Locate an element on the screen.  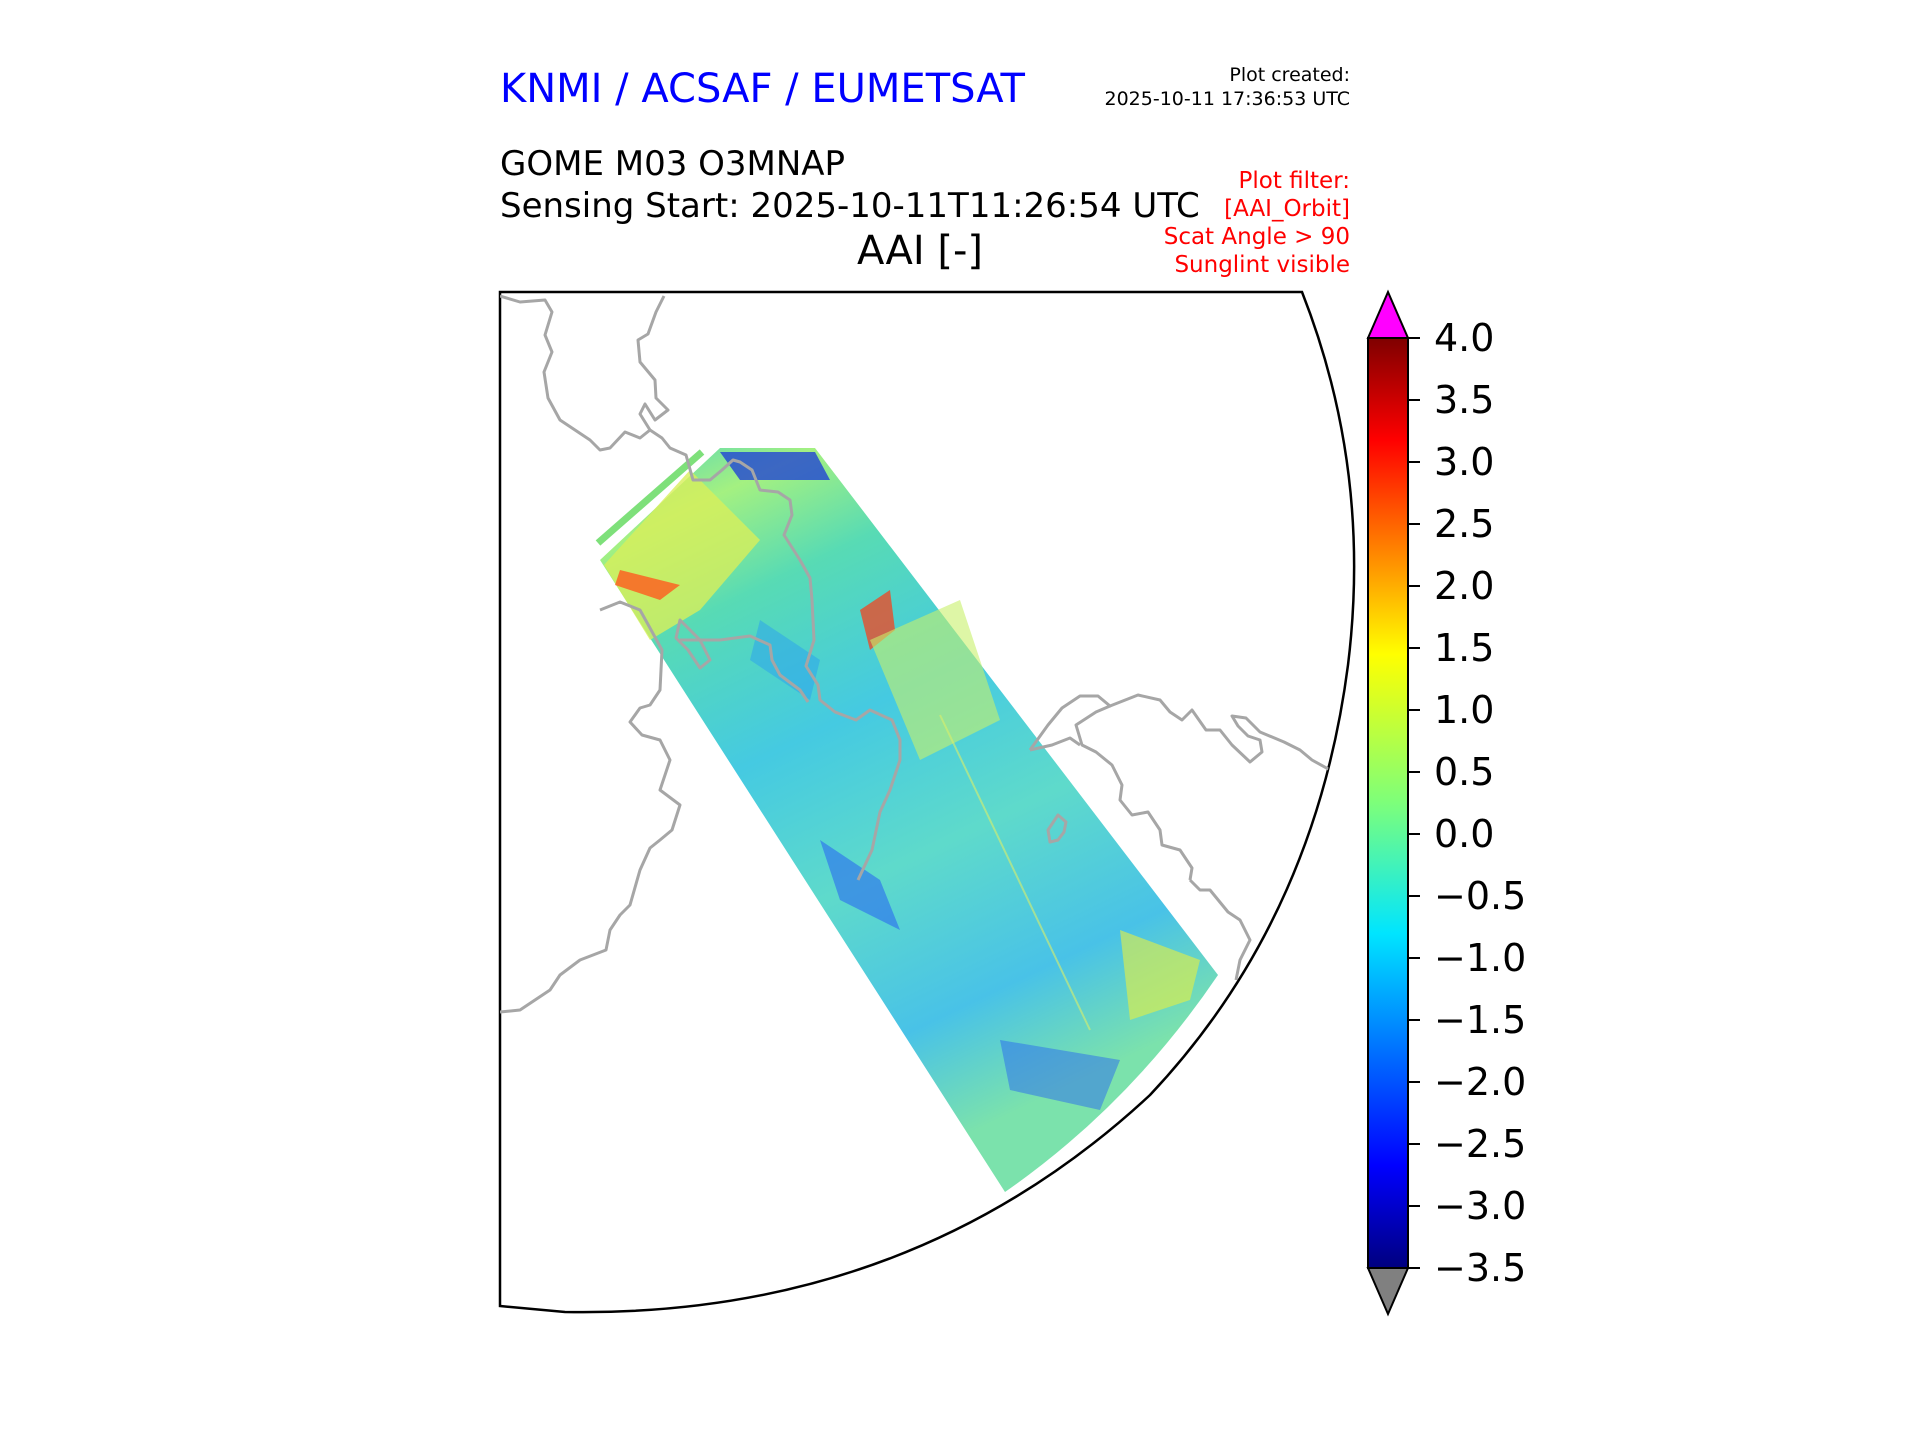
colorbar-tick-label: 3.5 is located at coordinates (1464, 400).